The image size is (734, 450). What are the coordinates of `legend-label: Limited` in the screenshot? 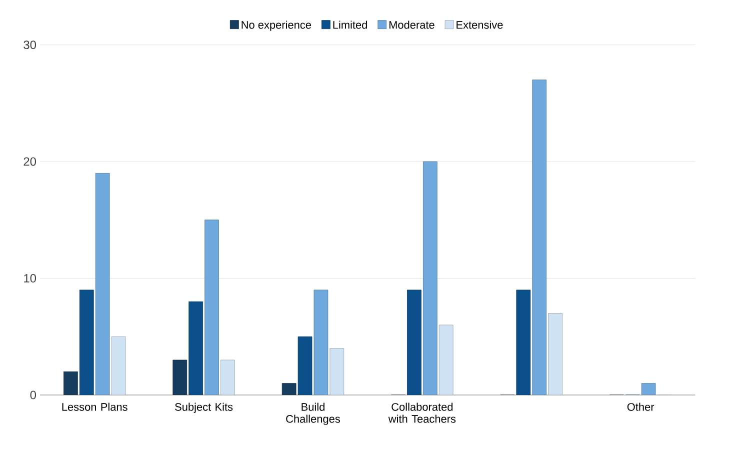 It's located at (350, 24).